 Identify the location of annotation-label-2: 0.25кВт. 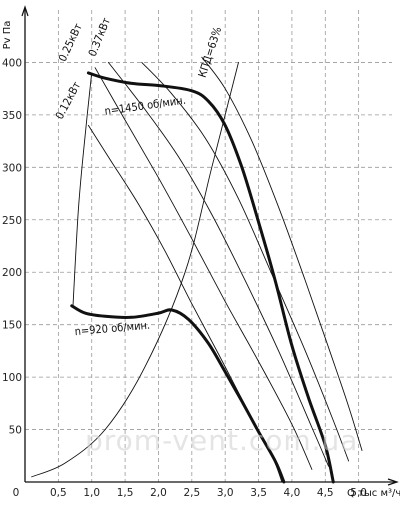
(70, 42).